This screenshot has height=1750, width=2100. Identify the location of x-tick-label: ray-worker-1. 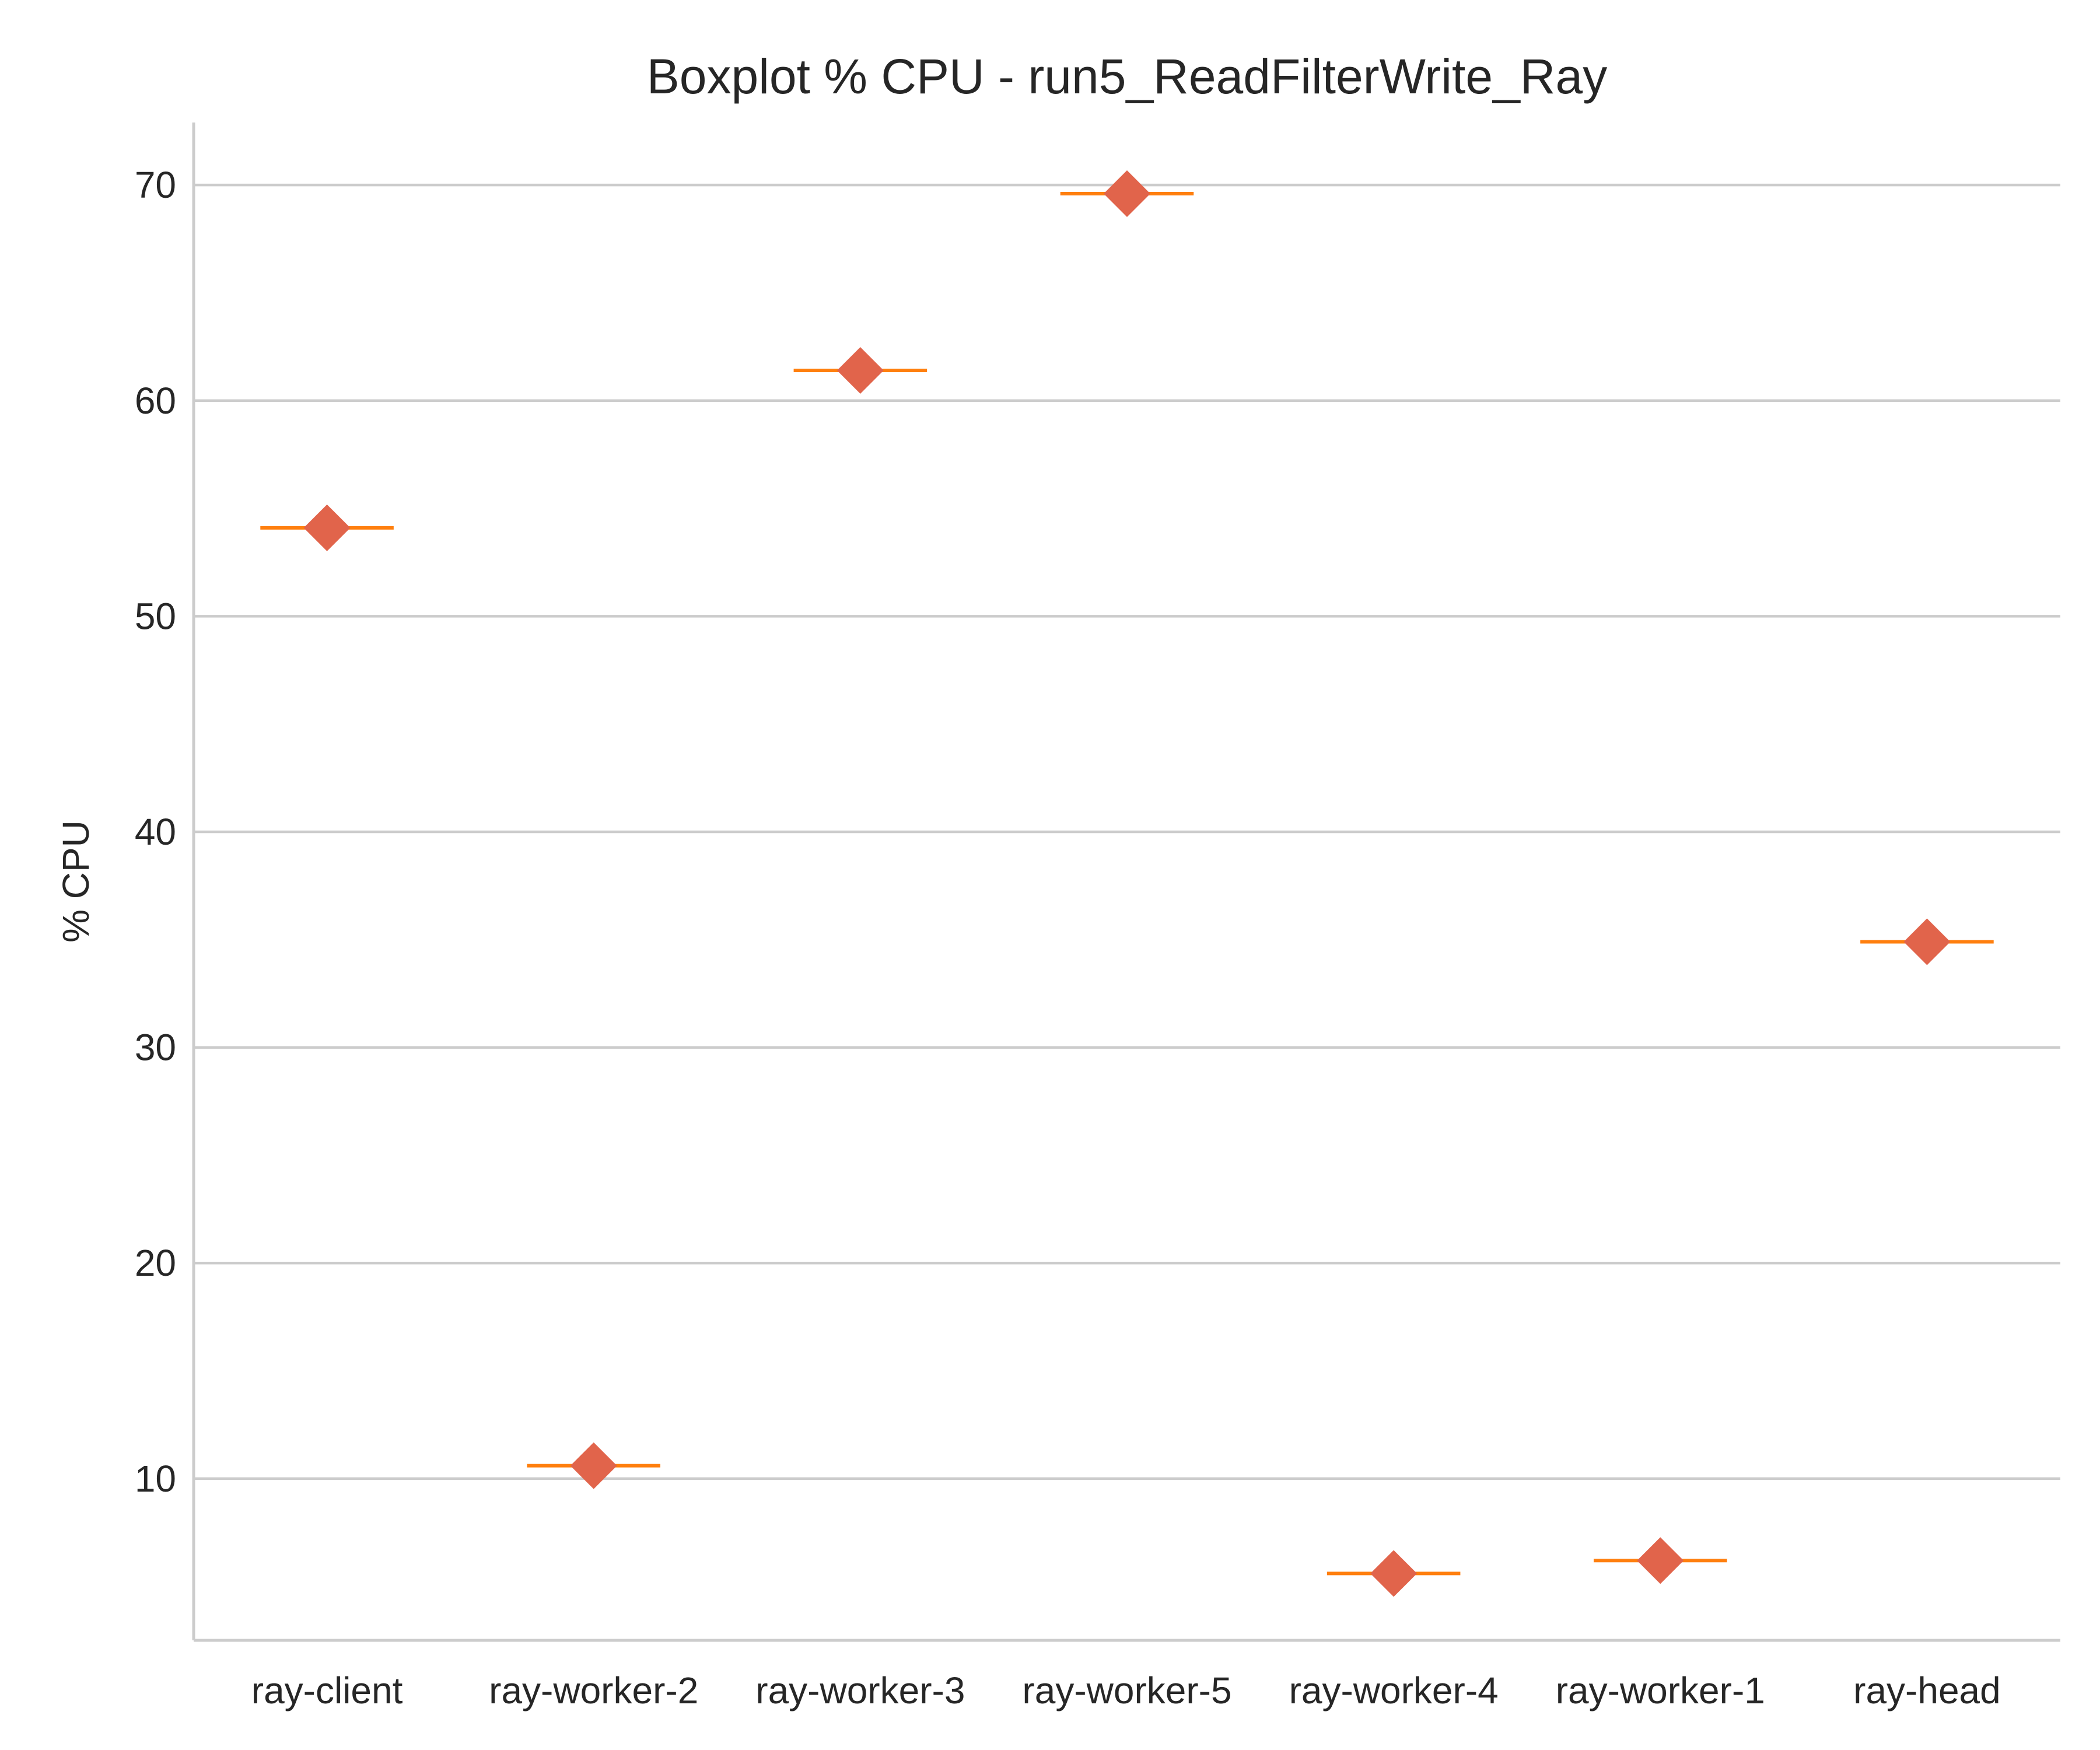
(1660, 1691).